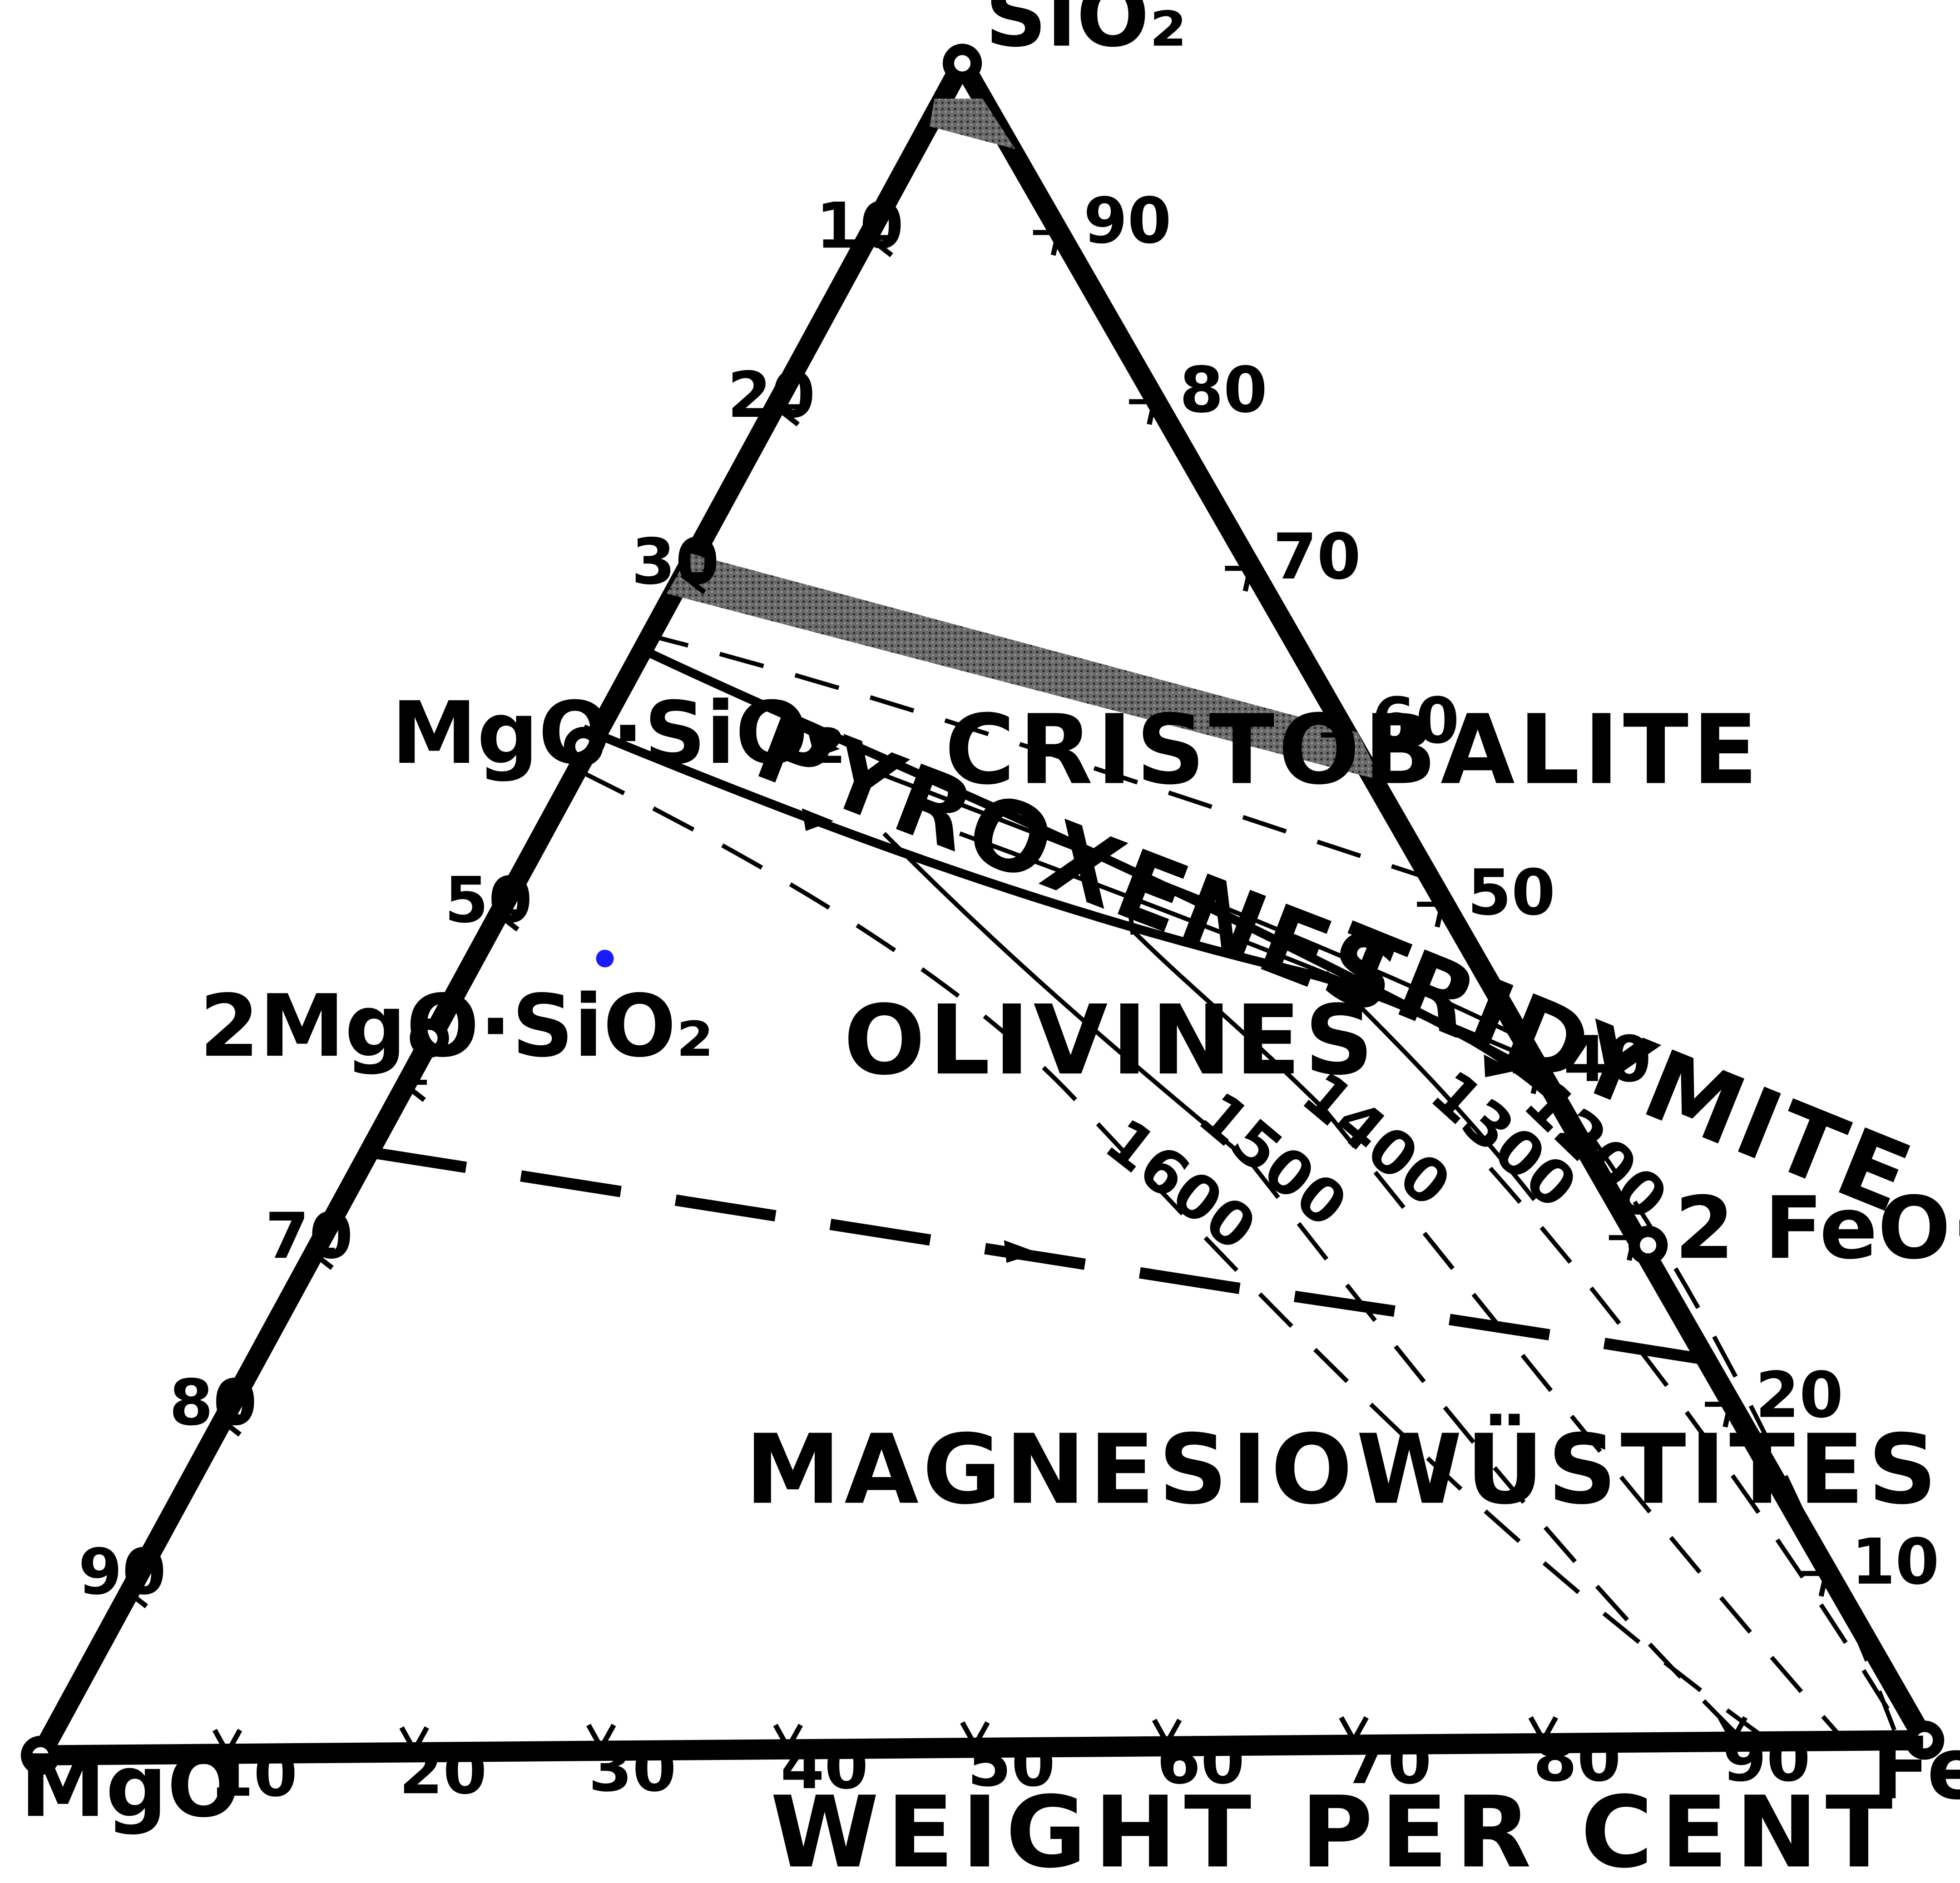  What do you see at coordinates (1042, 1257) in the screenshot?
I see `olivine-magnesiowustite-boundary` at bounding box center [1042, 1257].